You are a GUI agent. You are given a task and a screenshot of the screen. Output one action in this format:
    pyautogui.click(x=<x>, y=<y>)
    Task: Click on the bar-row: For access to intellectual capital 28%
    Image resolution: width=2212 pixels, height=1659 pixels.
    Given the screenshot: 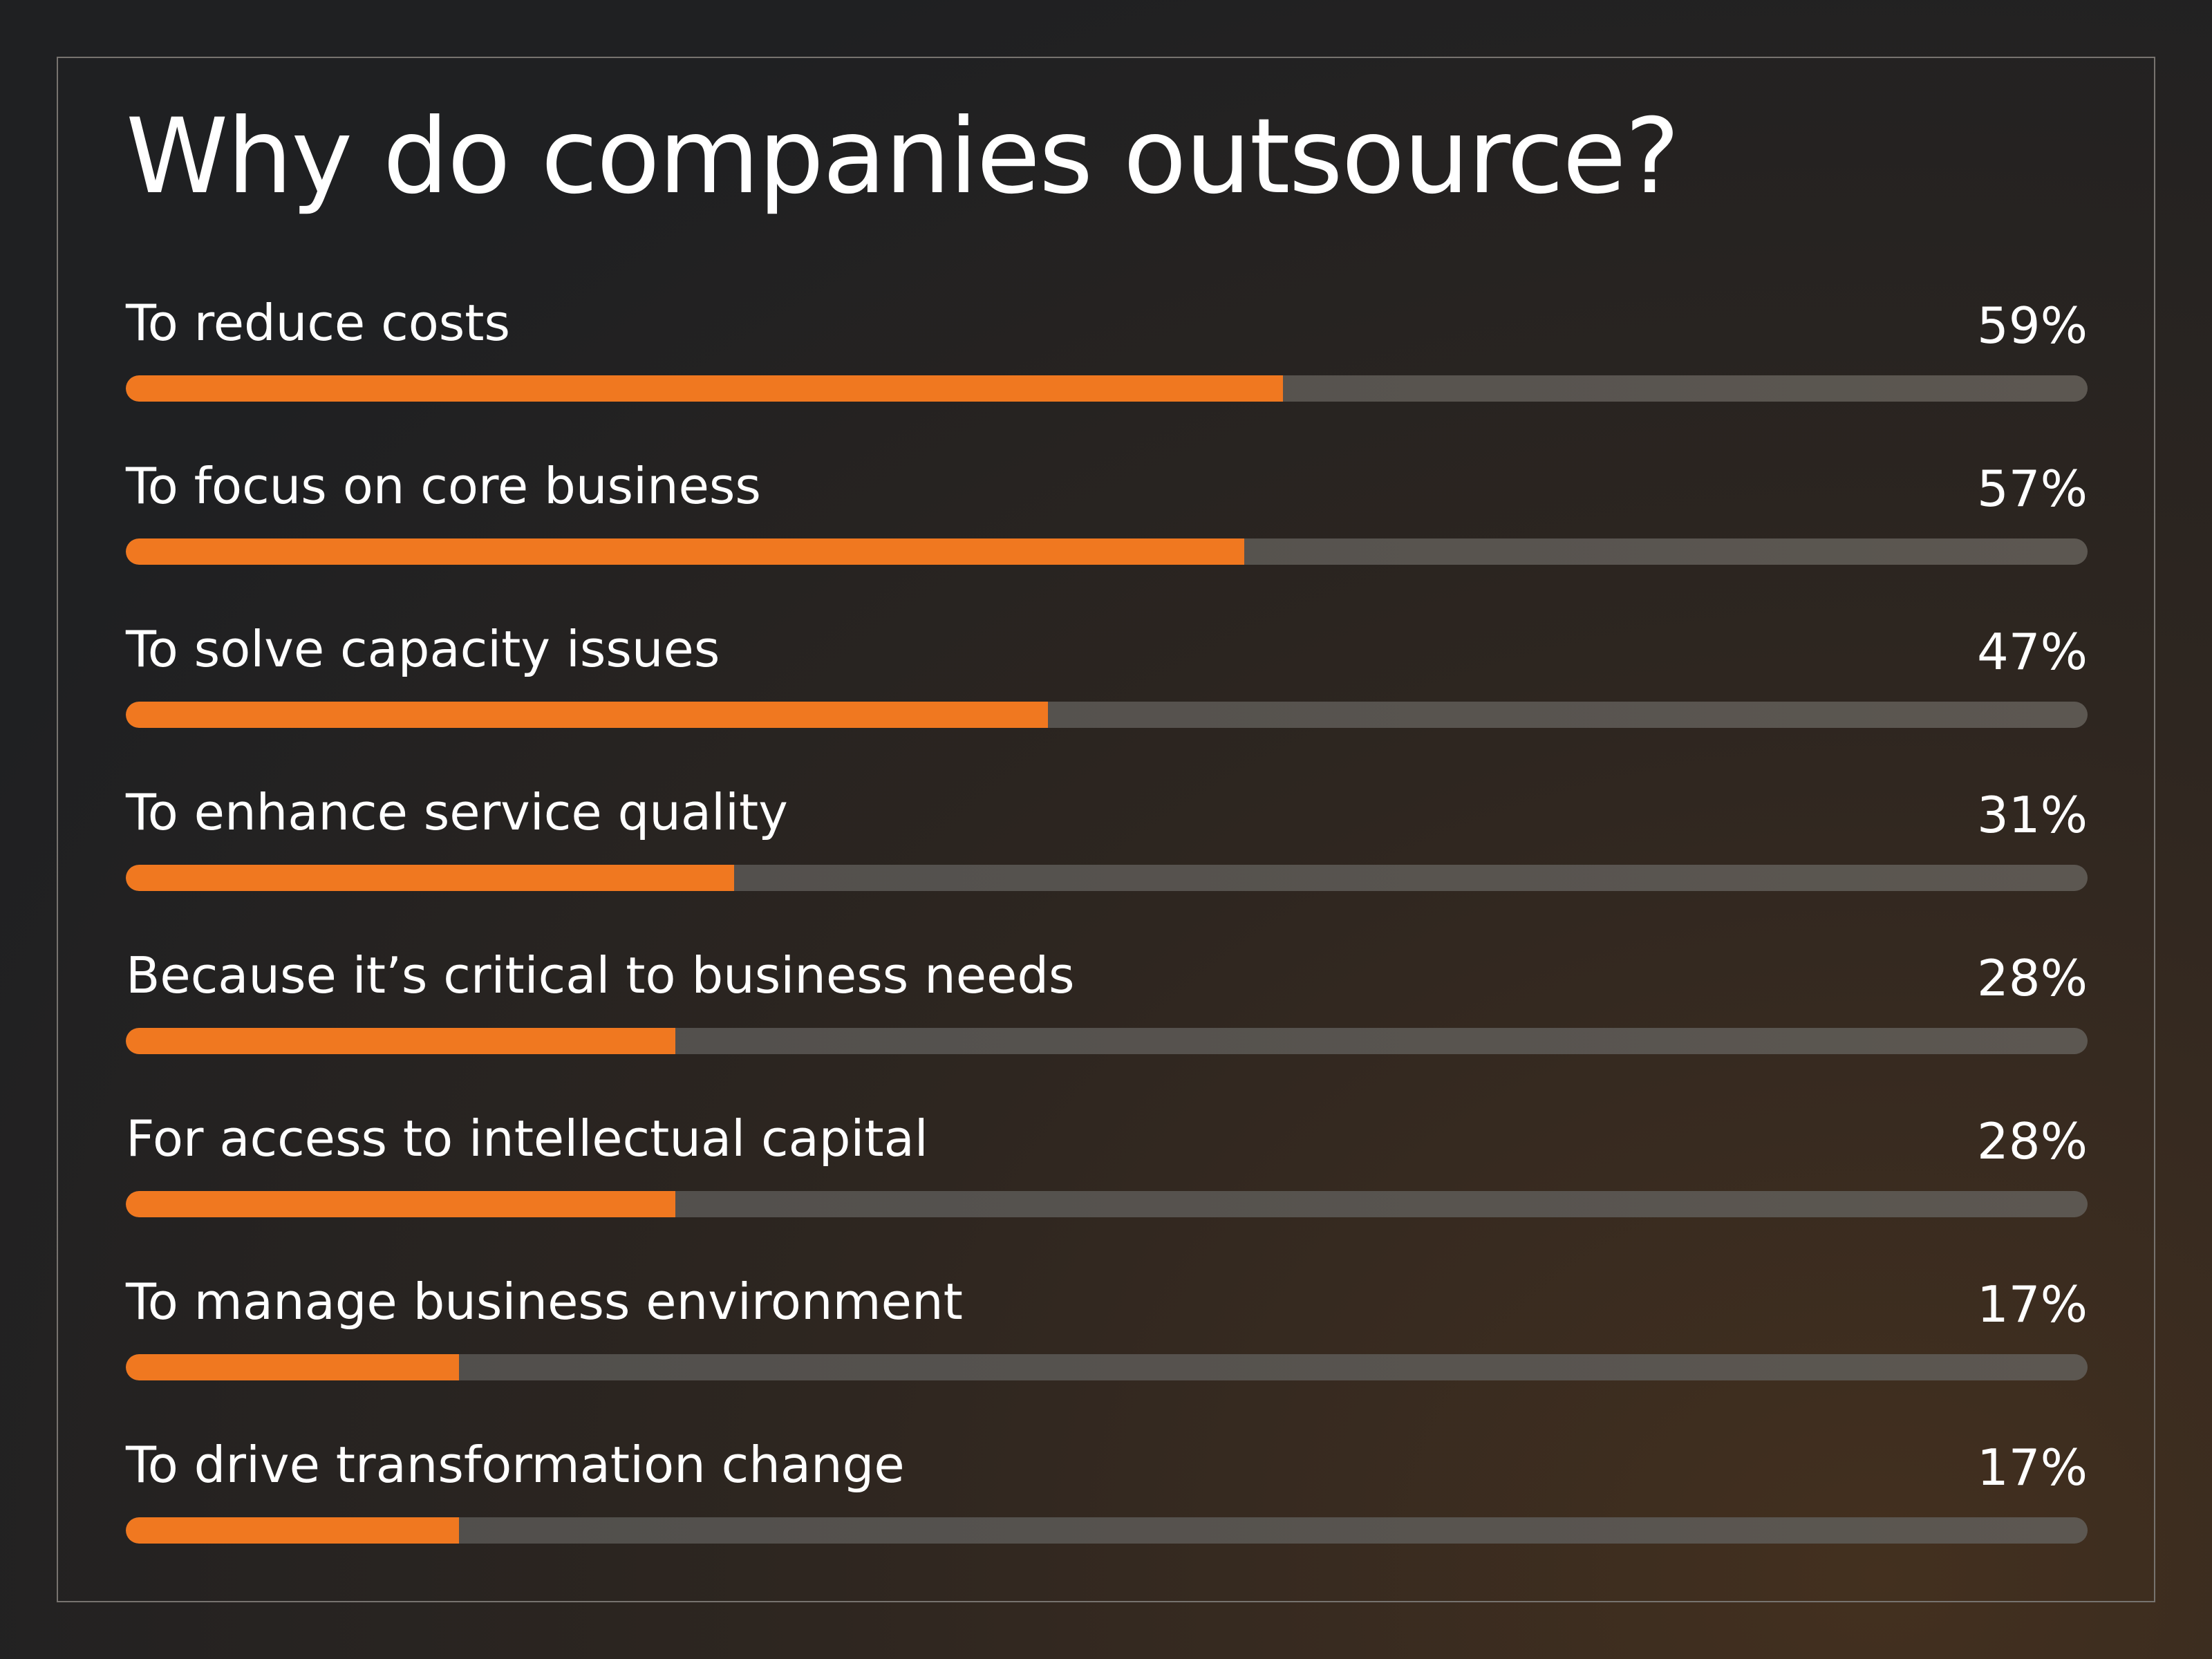 What is the action you would take?
    pyautogui.click(x=1107, y=1178)
    